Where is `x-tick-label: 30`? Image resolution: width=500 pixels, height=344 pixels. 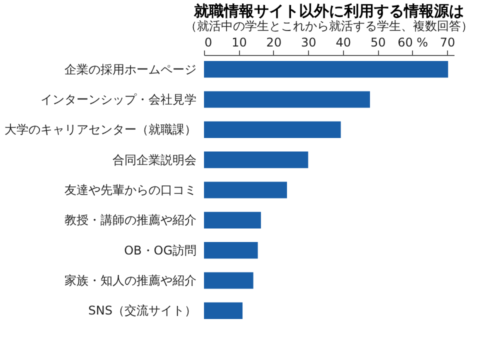
x-tick-label: 30 is located at coordinates (308, 43).